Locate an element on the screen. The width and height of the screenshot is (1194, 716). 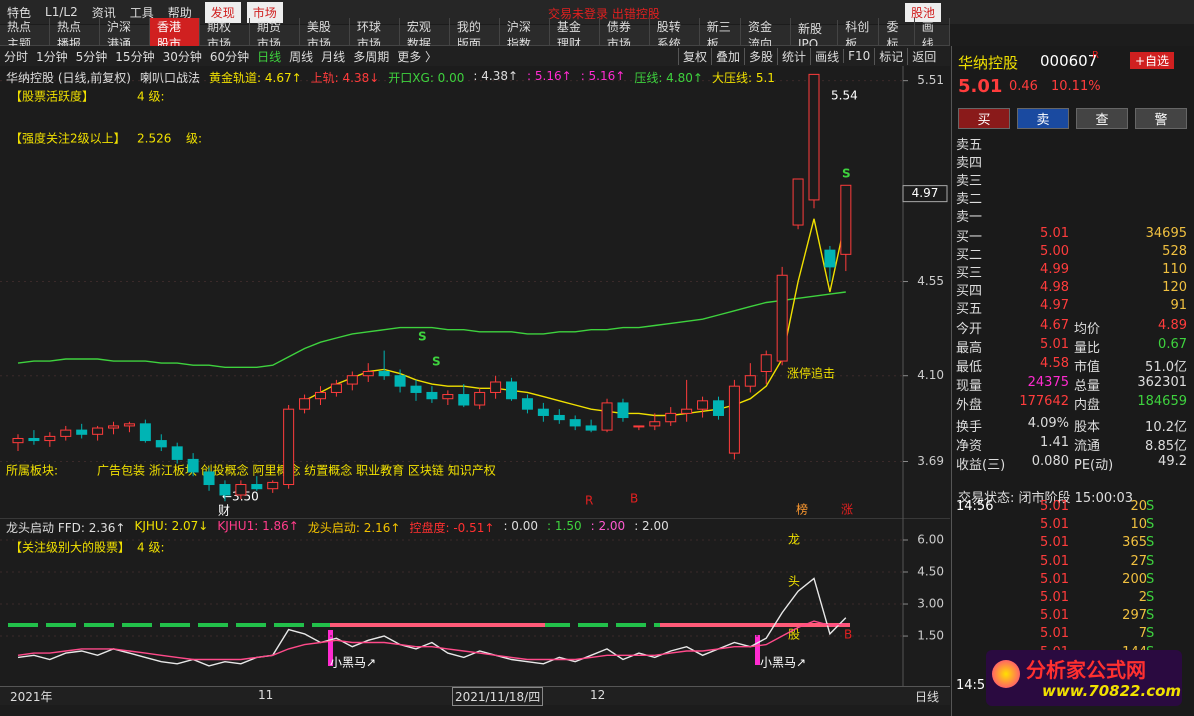
stock-code: 000607 is located at coordinates (1069, 61).